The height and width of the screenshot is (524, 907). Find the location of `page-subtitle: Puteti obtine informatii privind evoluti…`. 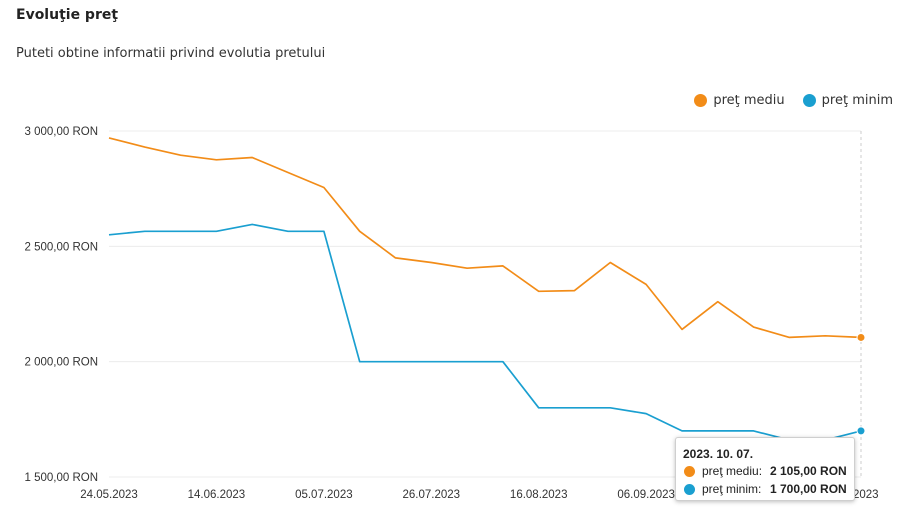

page-subtitle: Puteti obtine informatii privind evoluti… is located at coordinates (171, 53).